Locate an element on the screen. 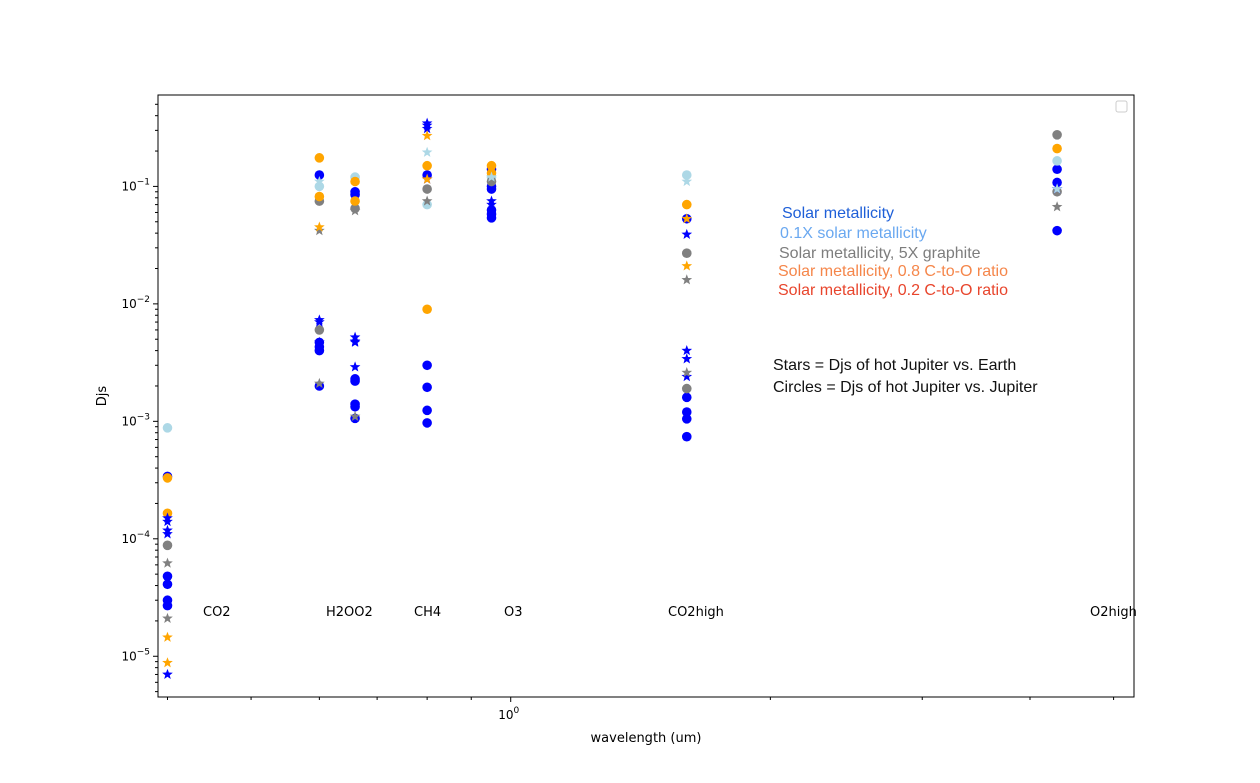  legend-0.1x-solar-metallicity: 0.1X solar metallicity is located at coordinates (853, 233).